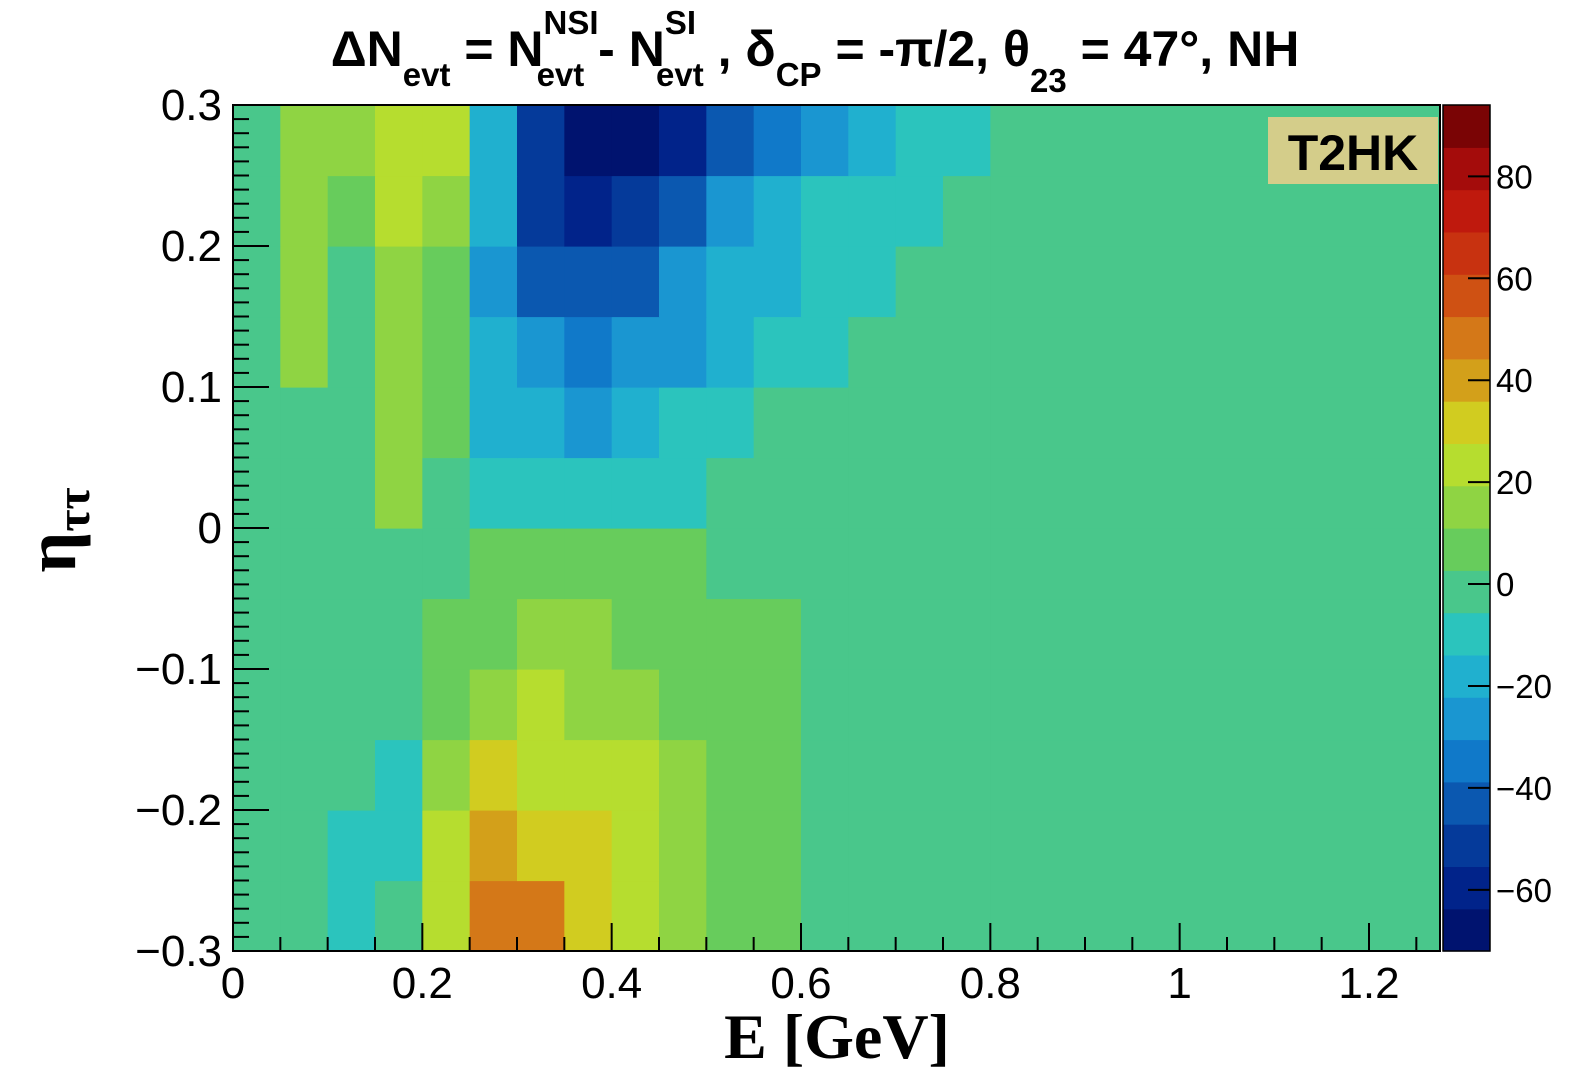  I want to click on x-tick-label: 0.4, so click(611, 983).